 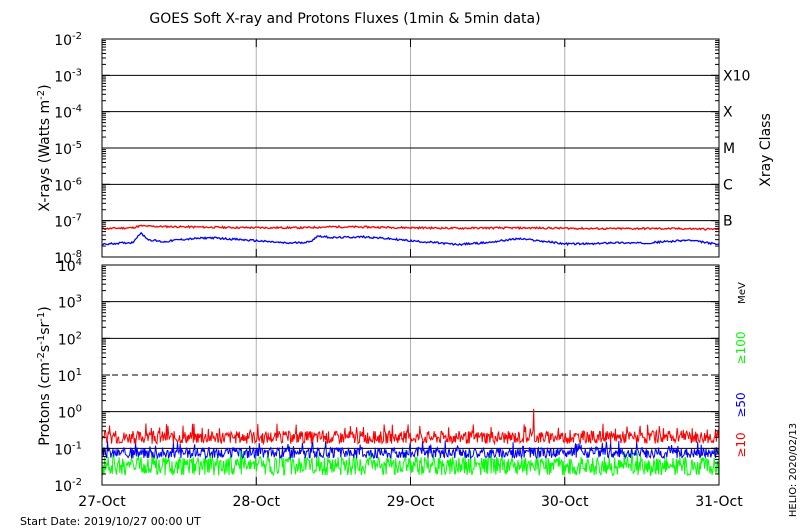 I want to click on proton-ytick-label: 10³, so click(x=70, y=303).